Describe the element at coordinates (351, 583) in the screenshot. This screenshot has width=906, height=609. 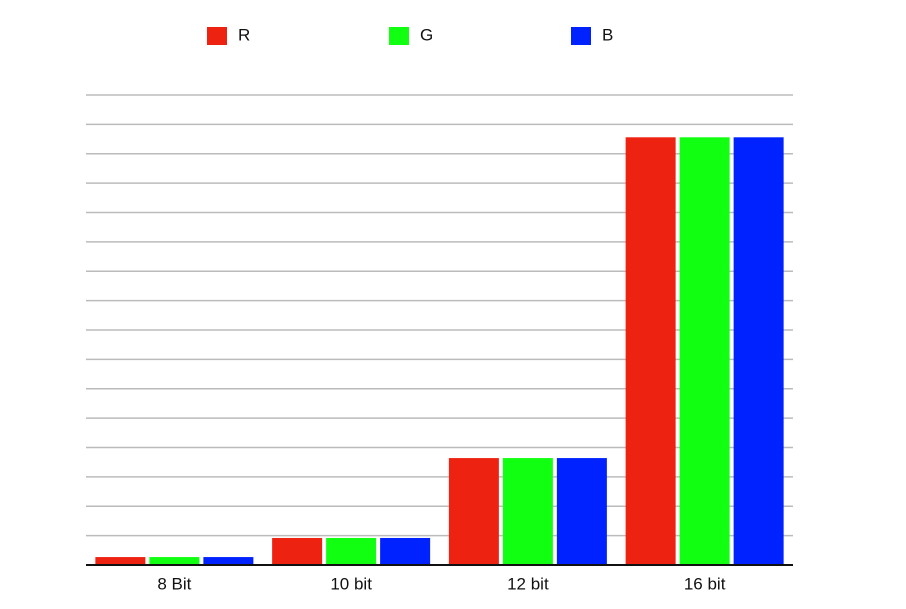
I see `x-tick-label: 10 bit` at that location.